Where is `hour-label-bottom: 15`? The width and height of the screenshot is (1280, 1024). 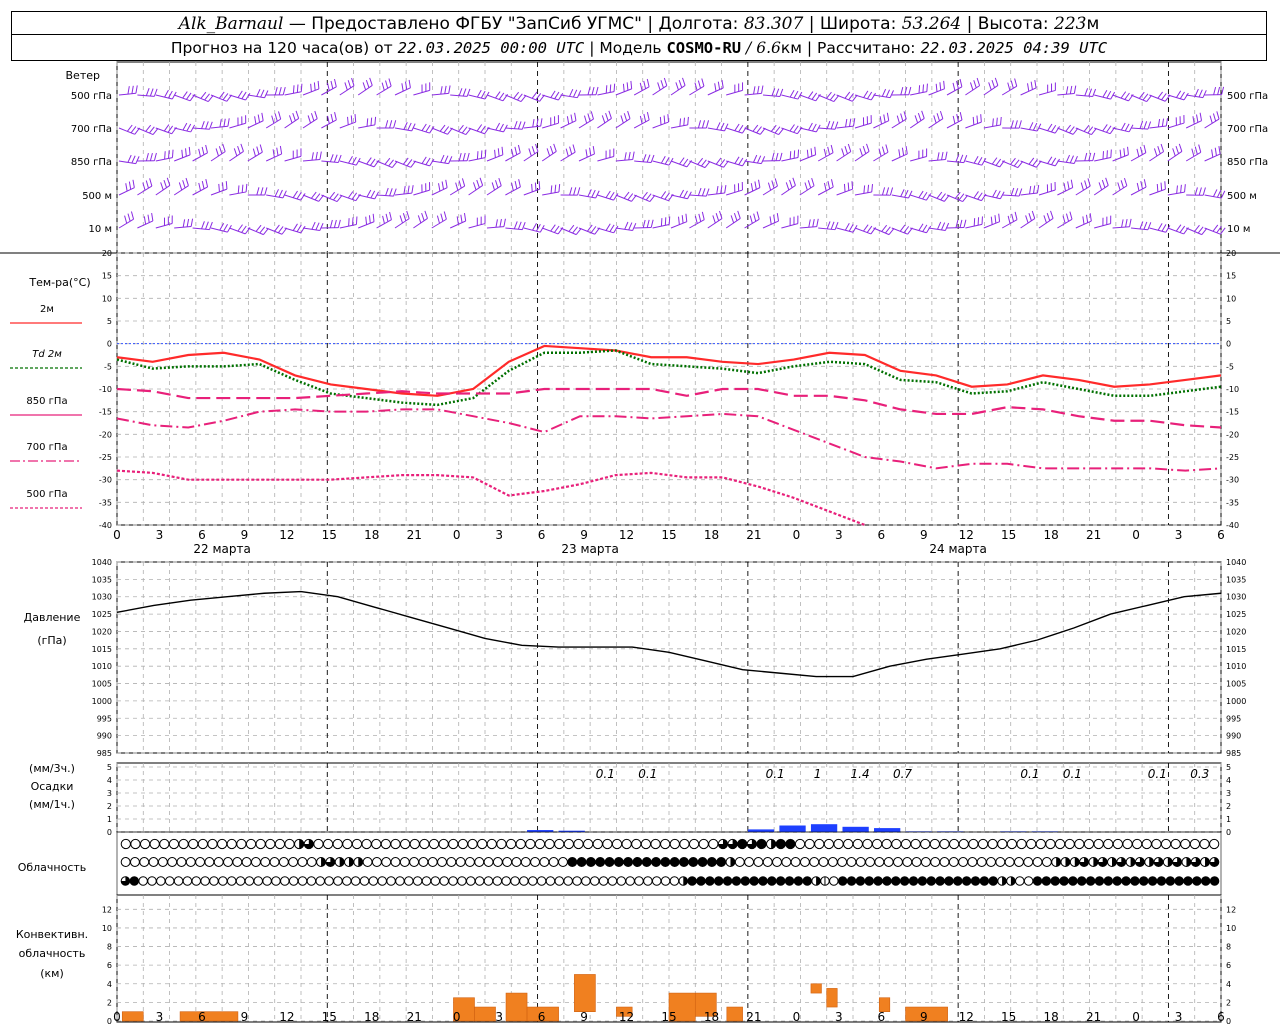
hour-label-bottom: 15 is located at coordinates (329, 1017).